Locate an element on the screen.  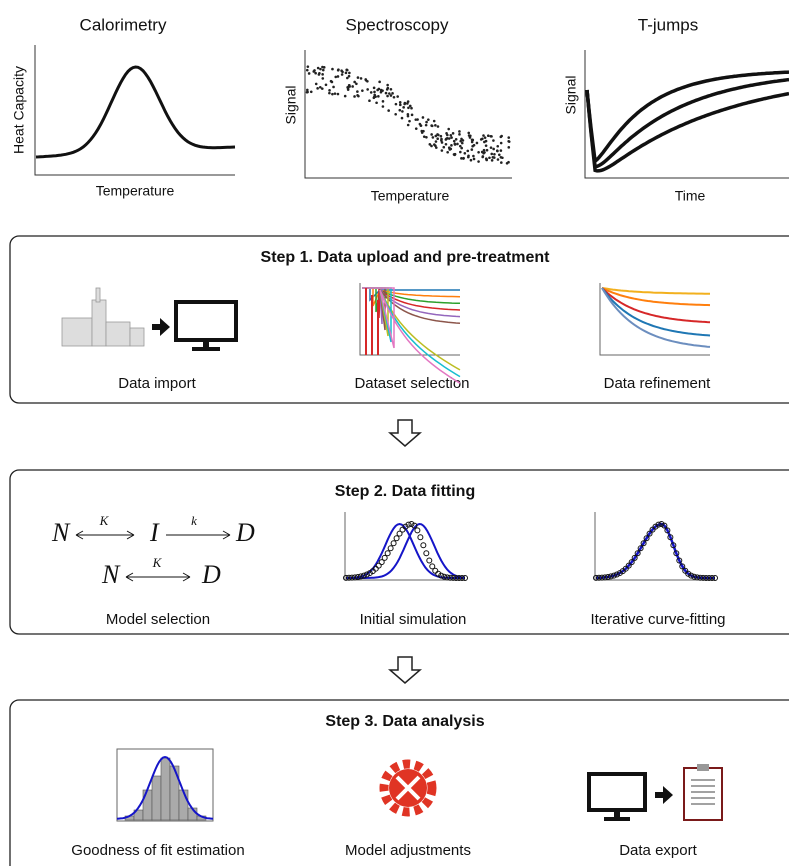
constant: K is located at coordinates (157, 562).